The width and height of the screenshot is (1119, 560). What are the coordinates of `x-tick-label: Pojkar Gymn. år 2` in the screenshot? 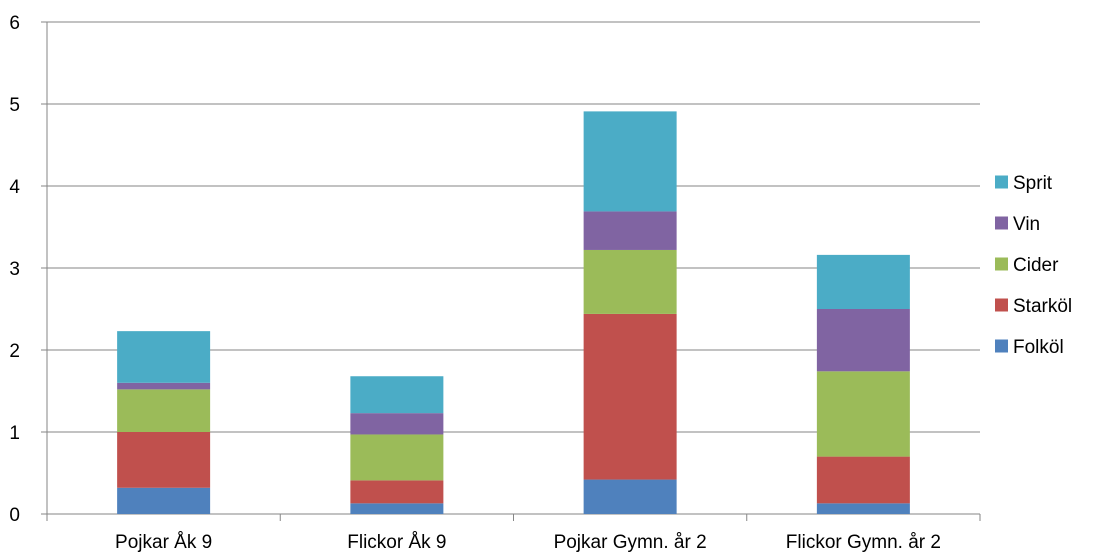 It's located at (630, 542).